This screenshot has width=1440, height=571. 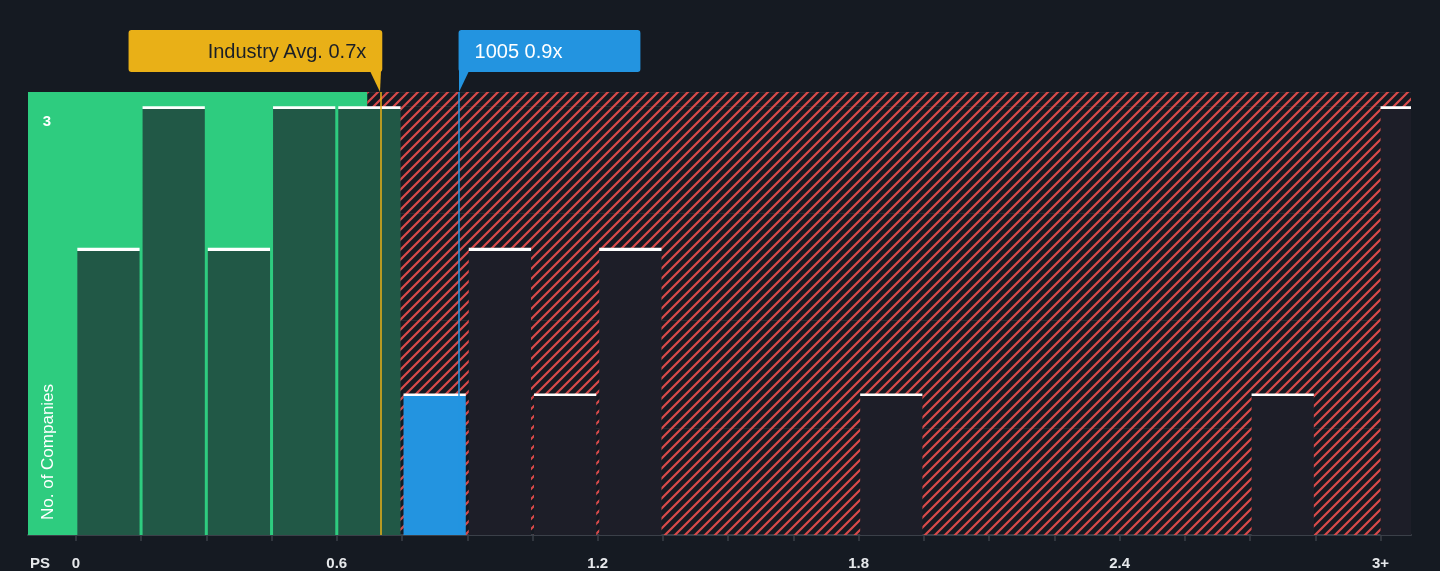 I want to click on annotation: 3, so click(x=47, y=120).